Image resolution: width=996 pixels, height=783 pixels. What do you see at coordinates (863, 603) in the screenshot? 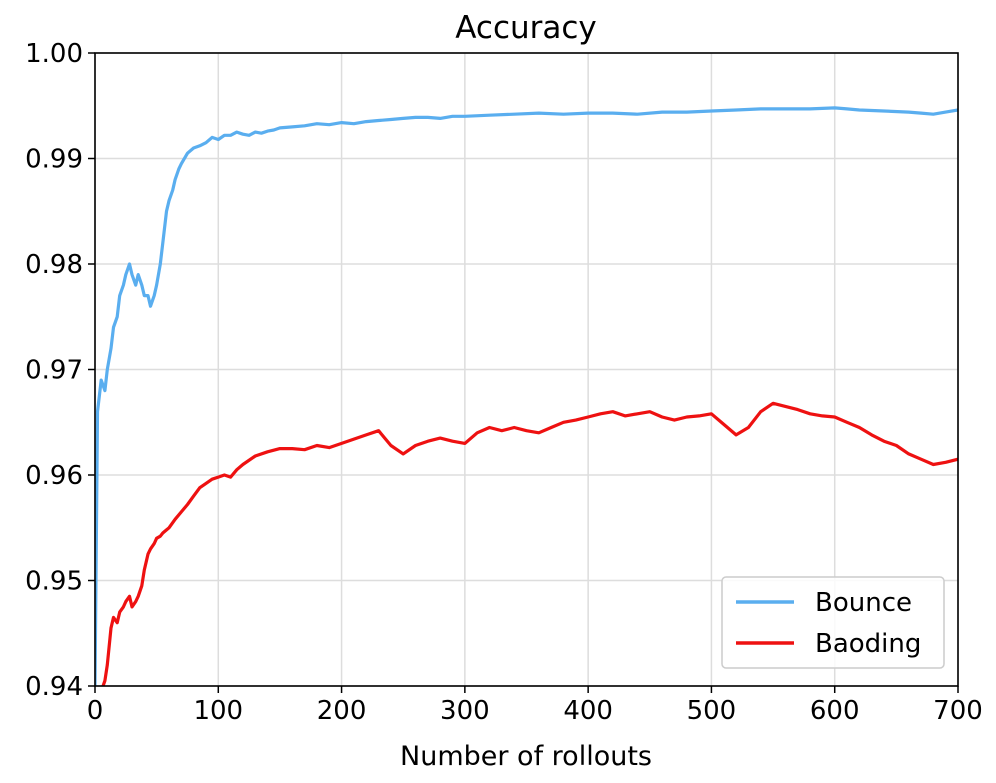
I see `legend-label-bounce: Bounce` at bounding box center [863, 603].